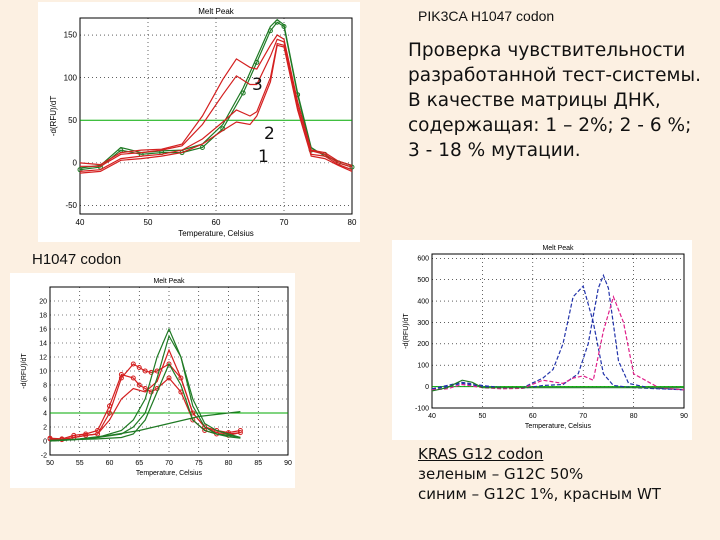 This screenshot has height=540, width=720. Describe the element at coordinates (258, 463) in the screenshot. I see `x-tick-label: 85` at that location.